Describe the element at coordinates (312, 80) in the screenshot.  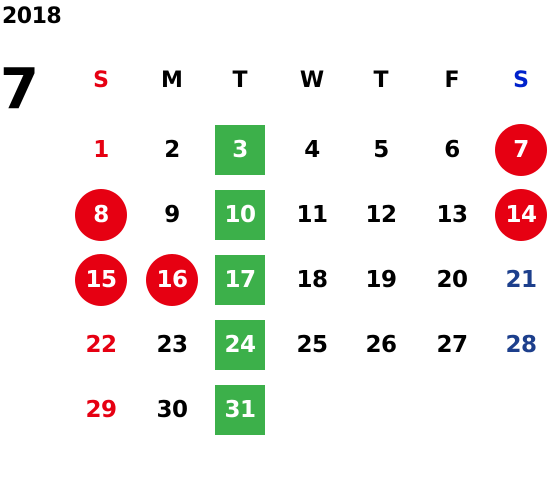
I see `weekday-wed: W` at that location.